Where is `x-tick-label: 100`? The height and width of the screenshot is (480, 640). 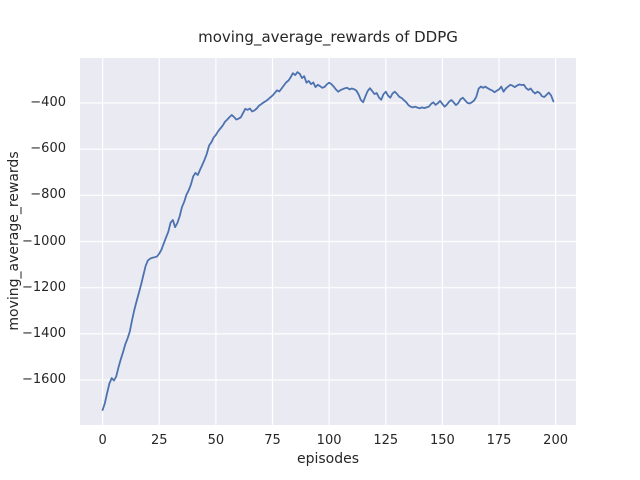 x-tick-label: 100 is located at coordinates (329, 440).